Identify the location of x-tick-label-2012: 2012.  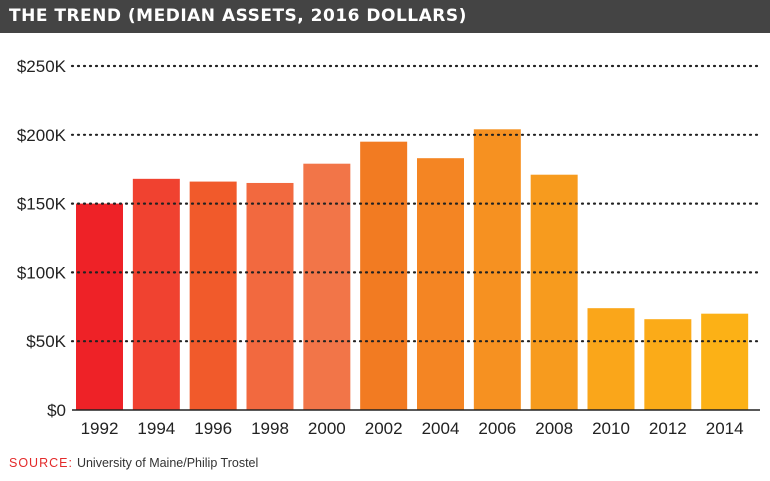
(668, 428).